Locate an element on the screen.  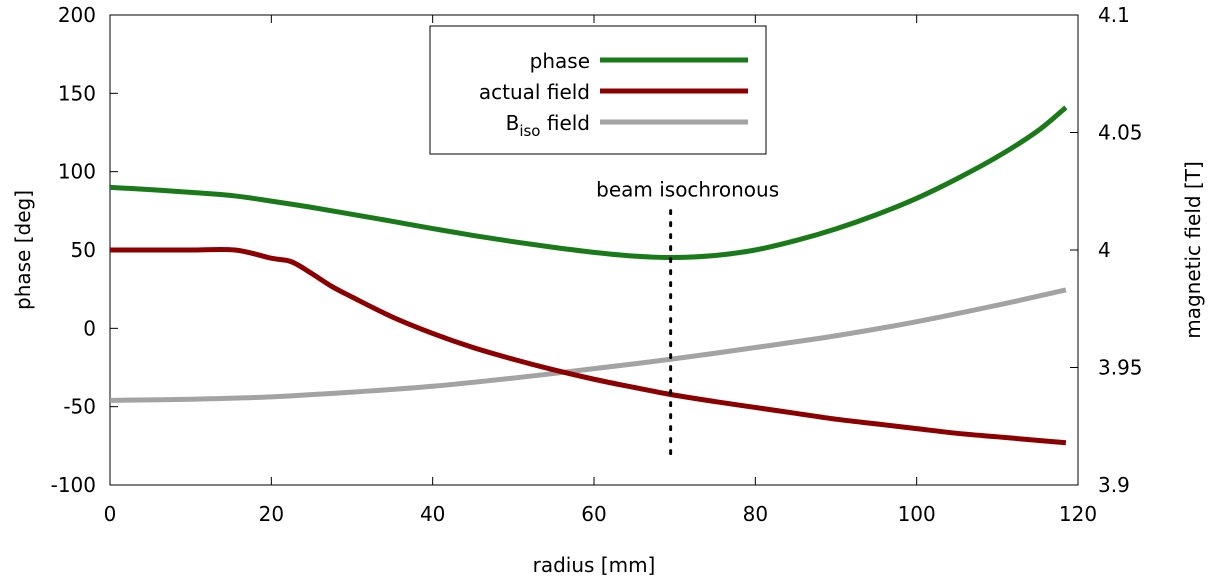
annotation: beam isochronous is located at coordinates (687, 316).